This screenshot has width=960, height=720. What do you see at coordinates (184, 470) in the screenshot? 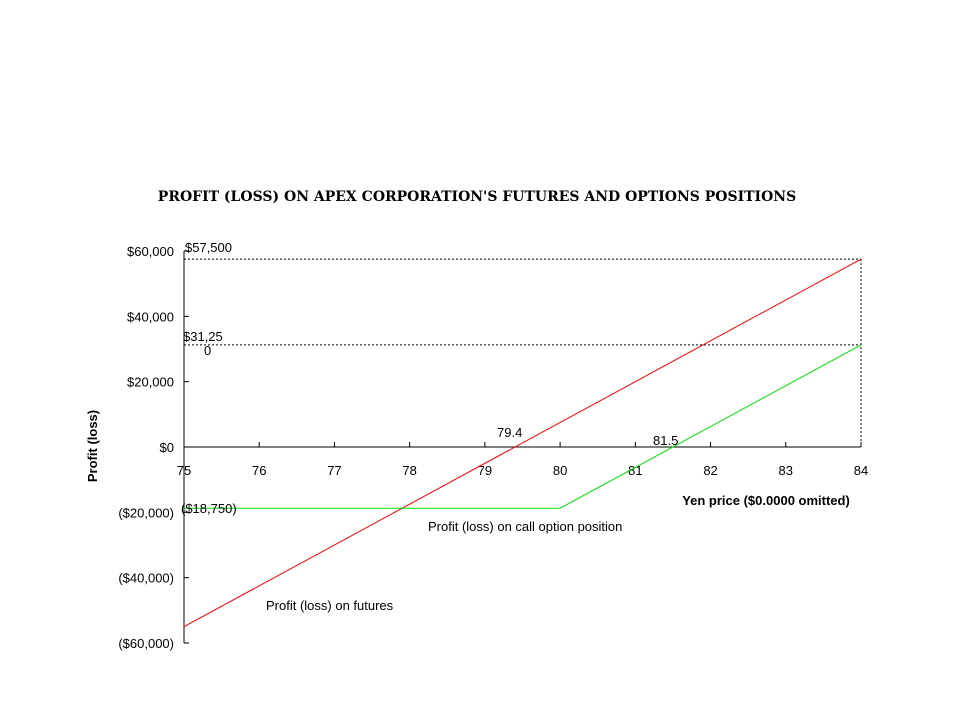
I see `x-tick-label: 75` at bounding box center [184, 470].